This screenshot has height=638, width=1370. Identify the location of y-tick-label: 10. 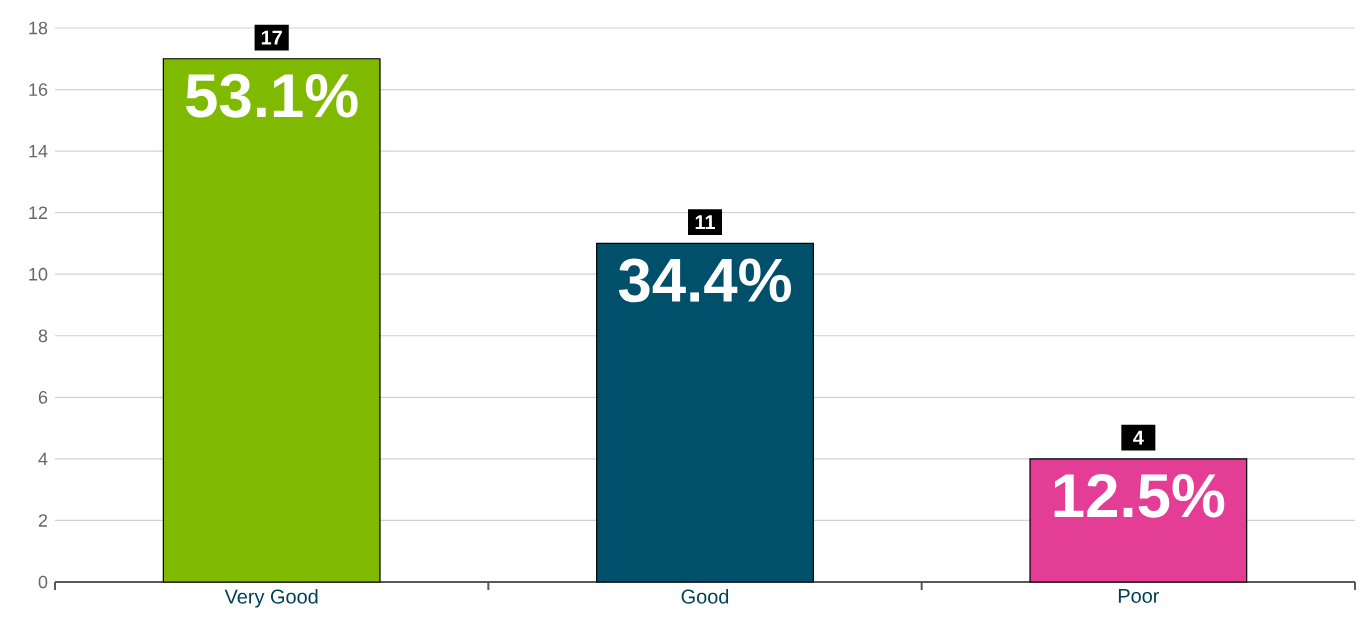
(38, 274).